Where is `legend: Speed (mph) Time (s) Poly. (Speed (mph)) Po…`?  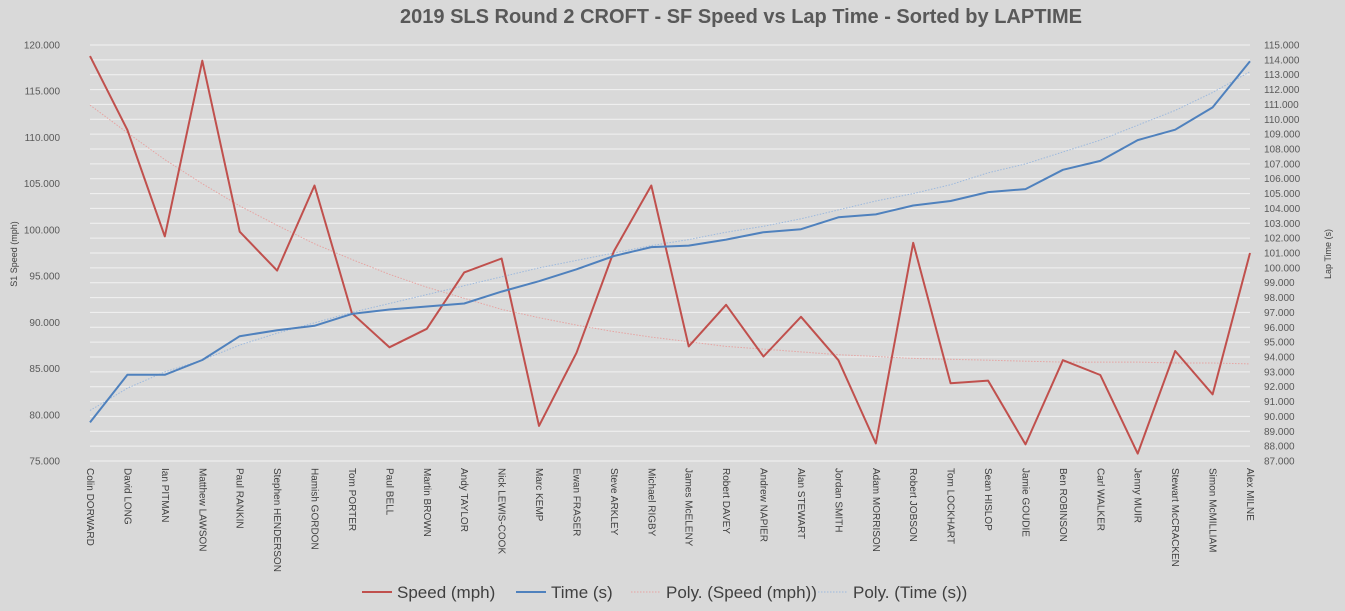
legend: Speed (mph) Time (s) Poly. (Speed (mph)) Po… is located at coordinates (664, 592).